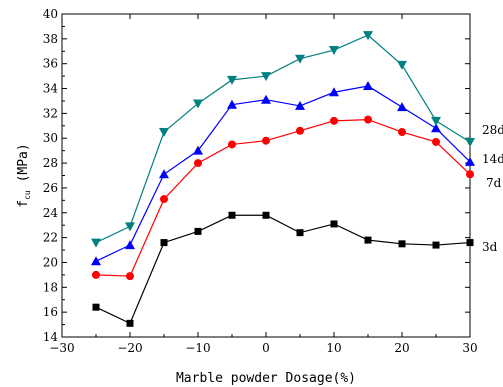 The image size is (503, 387). Describe the element at coordinates (50, 113) in the screenshot. I see `y-tick-label: 32` at that location.